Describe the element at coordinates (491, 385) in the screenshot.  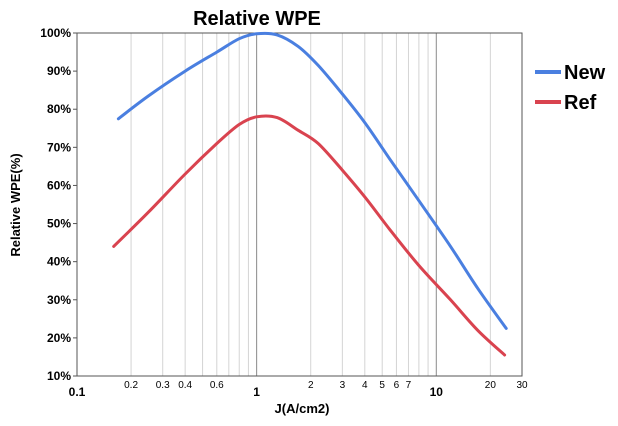
I see `x-minor-tick-label: 20` at that location.